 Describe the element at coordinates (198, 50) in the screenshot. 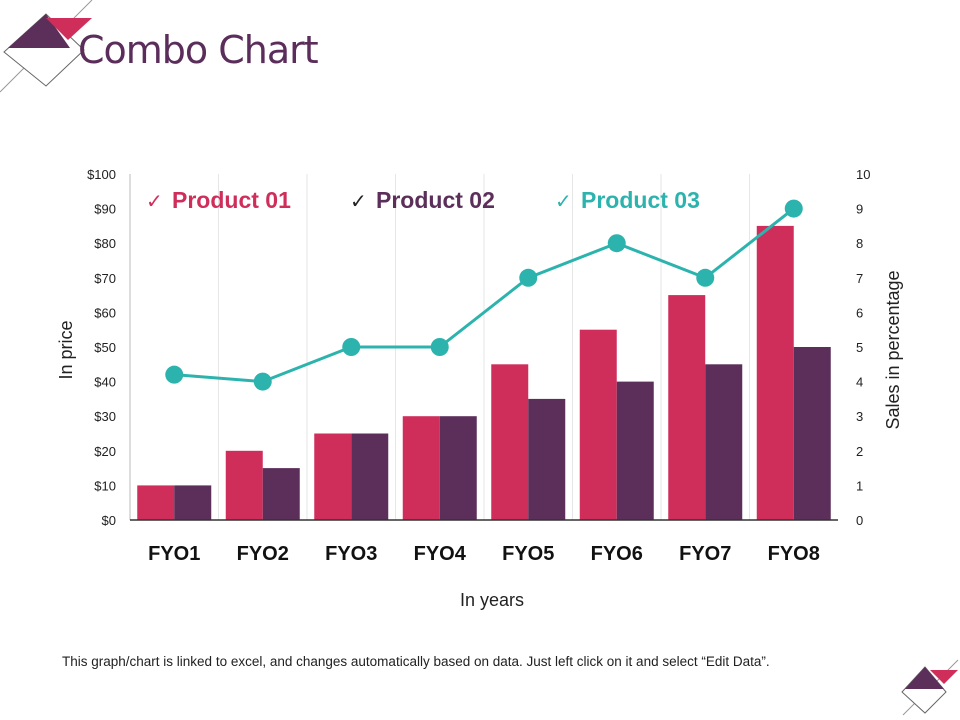

I see `page-title: Combo Chart` at that location.